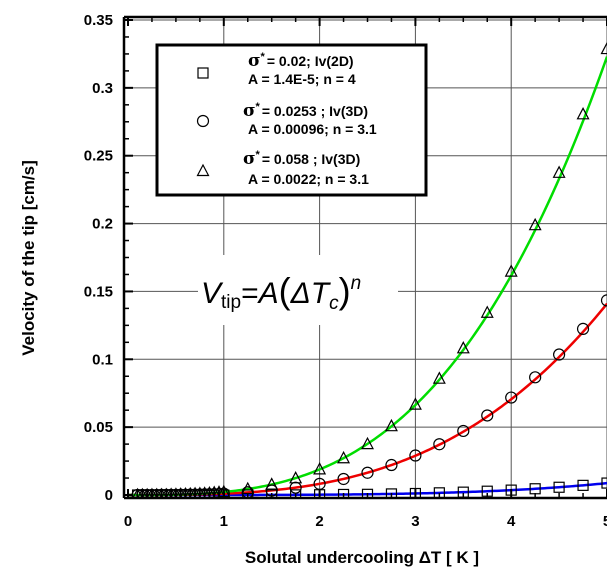 The height and width of the screenshot is (577, 607). I want to click on equation-annotation: Vtip=A(ΔTc)n, so click(298, 290).